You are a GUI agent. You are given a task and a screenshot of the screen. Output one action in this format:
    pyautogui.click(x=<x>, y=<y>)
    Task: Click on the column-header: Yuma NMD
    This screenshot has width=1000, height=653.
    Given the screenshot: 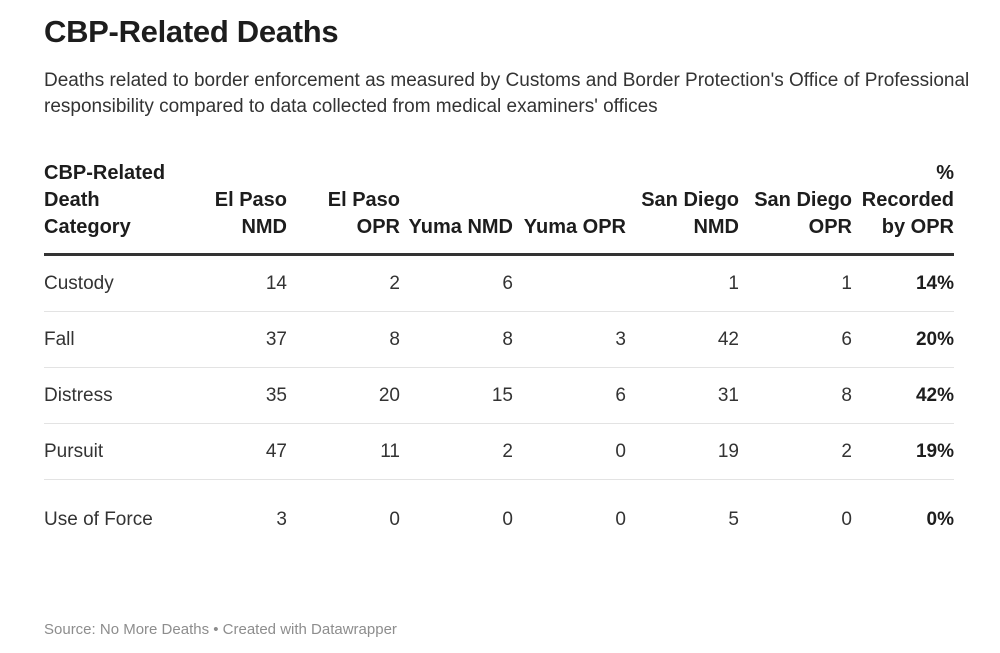 What is the action you would take?
    pyautogui.click(x=456, y=208)
    